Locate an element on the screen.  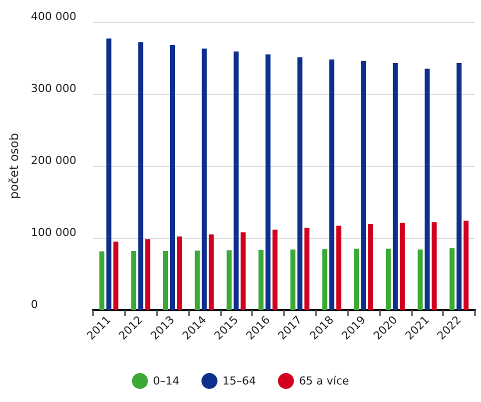
legend-label: 15–64 is located at coordinates (239, 381).